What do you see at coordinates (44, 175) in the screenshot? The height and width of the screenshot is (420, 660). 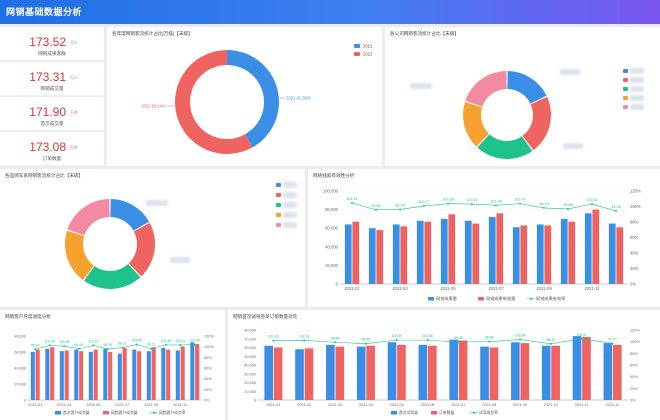 I see `panel-title: 各品牌车系网销客流统计占比【末级】` at bounding box center [44, 175].